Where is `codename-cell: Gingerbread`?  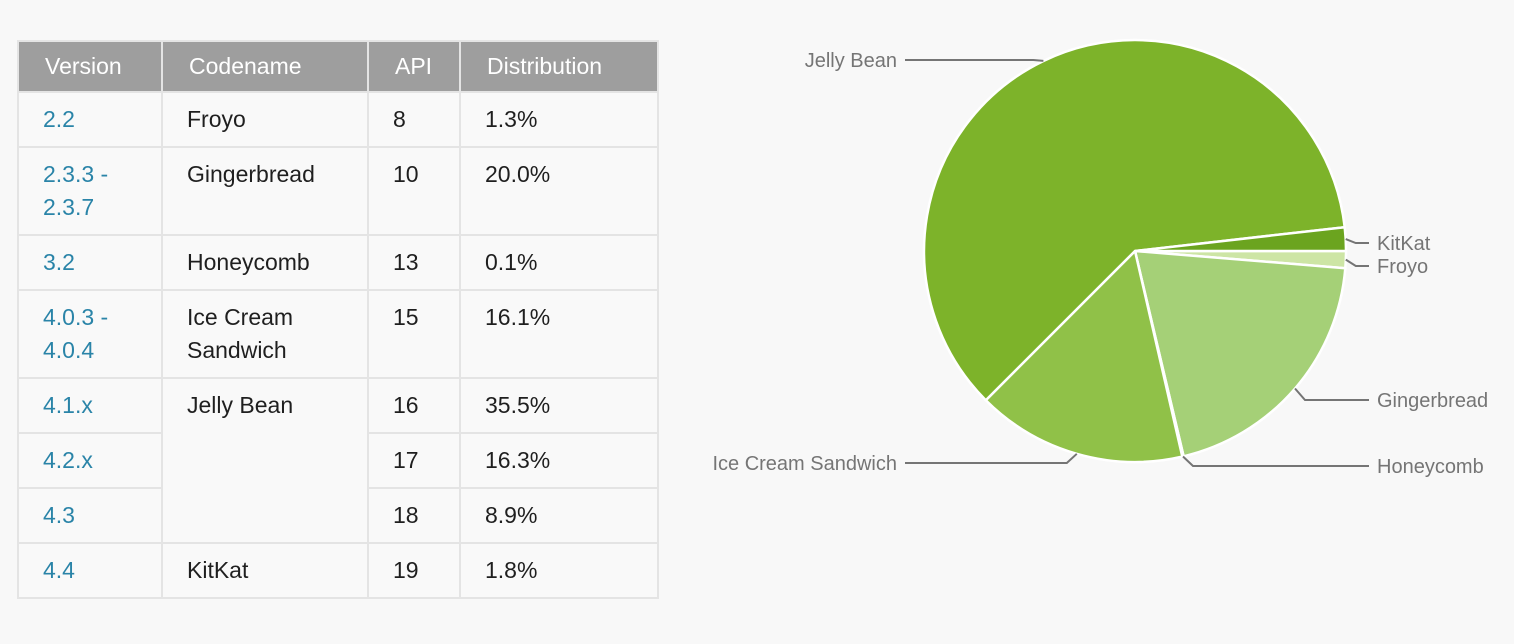
codename-cell: Gingerbread is located at coordinates (265, 191).